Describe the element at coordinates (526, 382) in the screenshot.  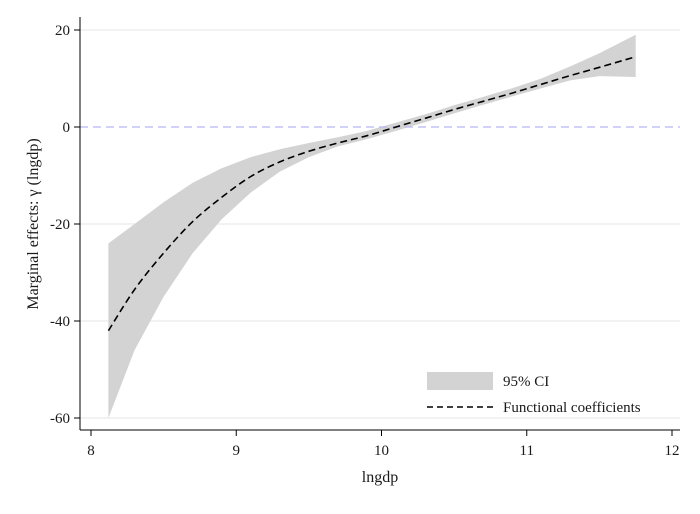
I see `legend-ci-label: 95% CI` at that location.